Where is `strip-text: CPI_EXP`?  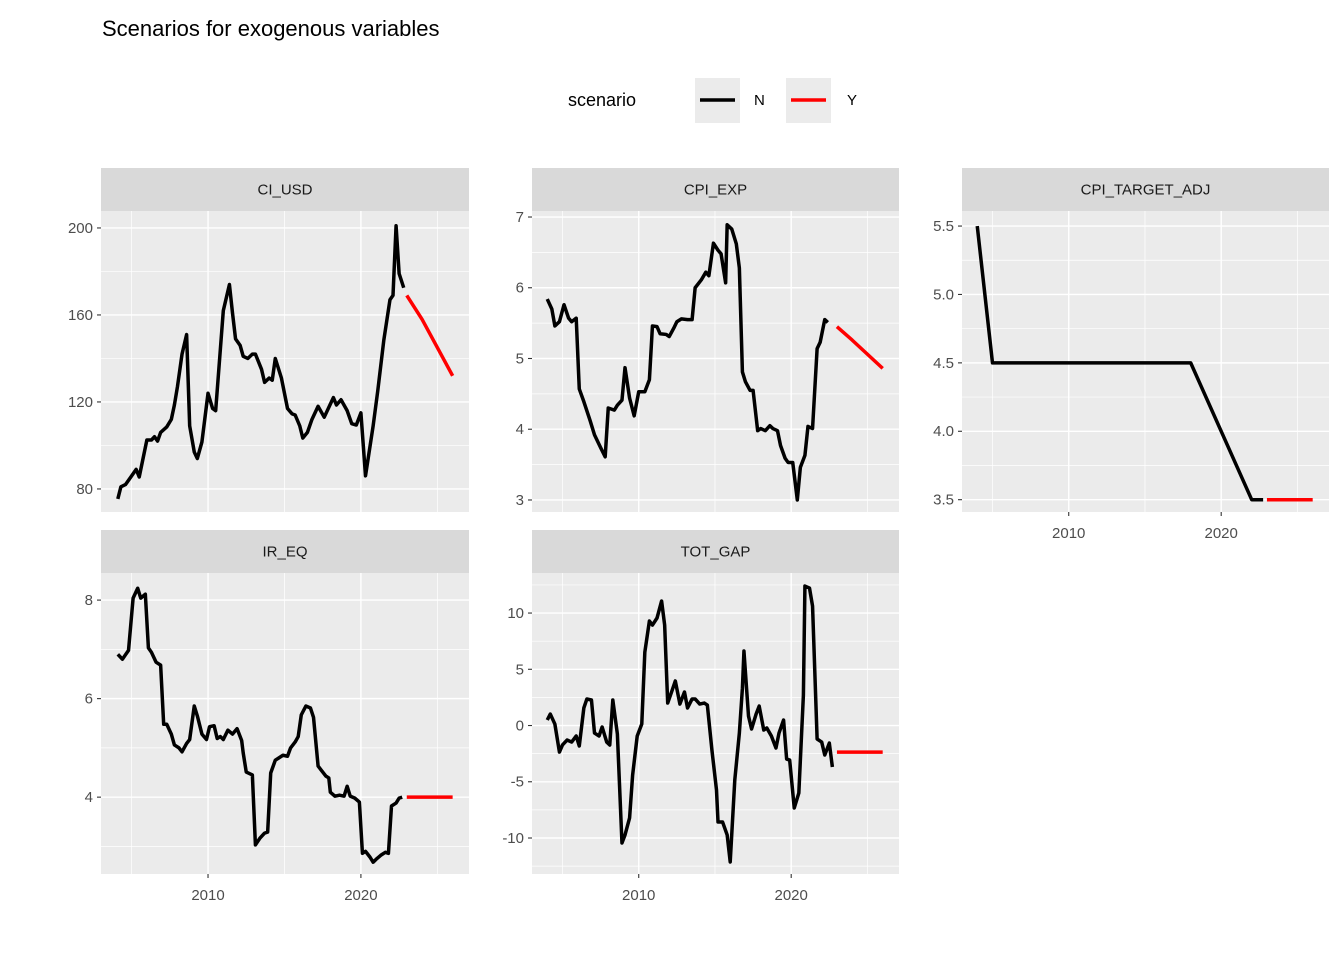 strip-text: CPI_EXP is located at coordinates (715, 189).